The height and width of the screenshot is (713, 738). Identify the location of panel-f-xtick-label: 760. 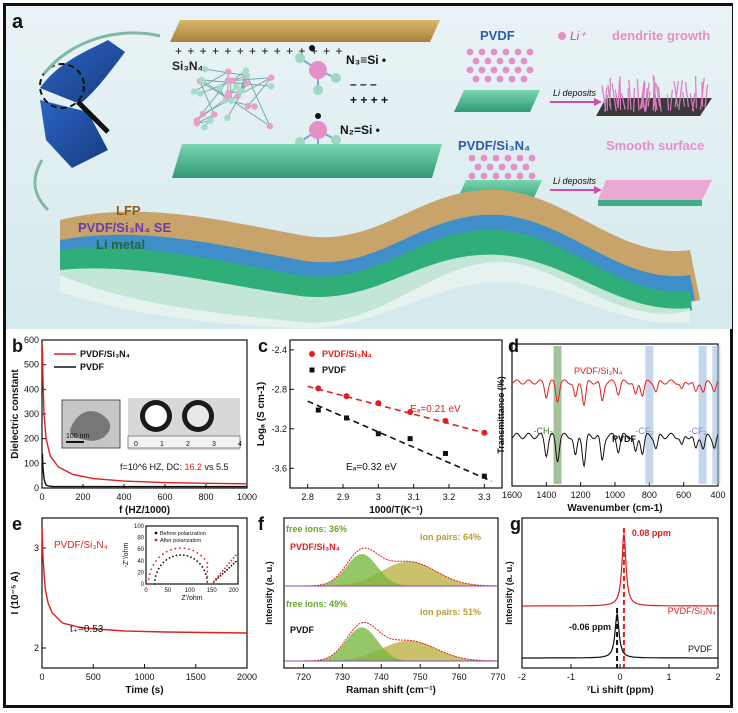
(459, 677).